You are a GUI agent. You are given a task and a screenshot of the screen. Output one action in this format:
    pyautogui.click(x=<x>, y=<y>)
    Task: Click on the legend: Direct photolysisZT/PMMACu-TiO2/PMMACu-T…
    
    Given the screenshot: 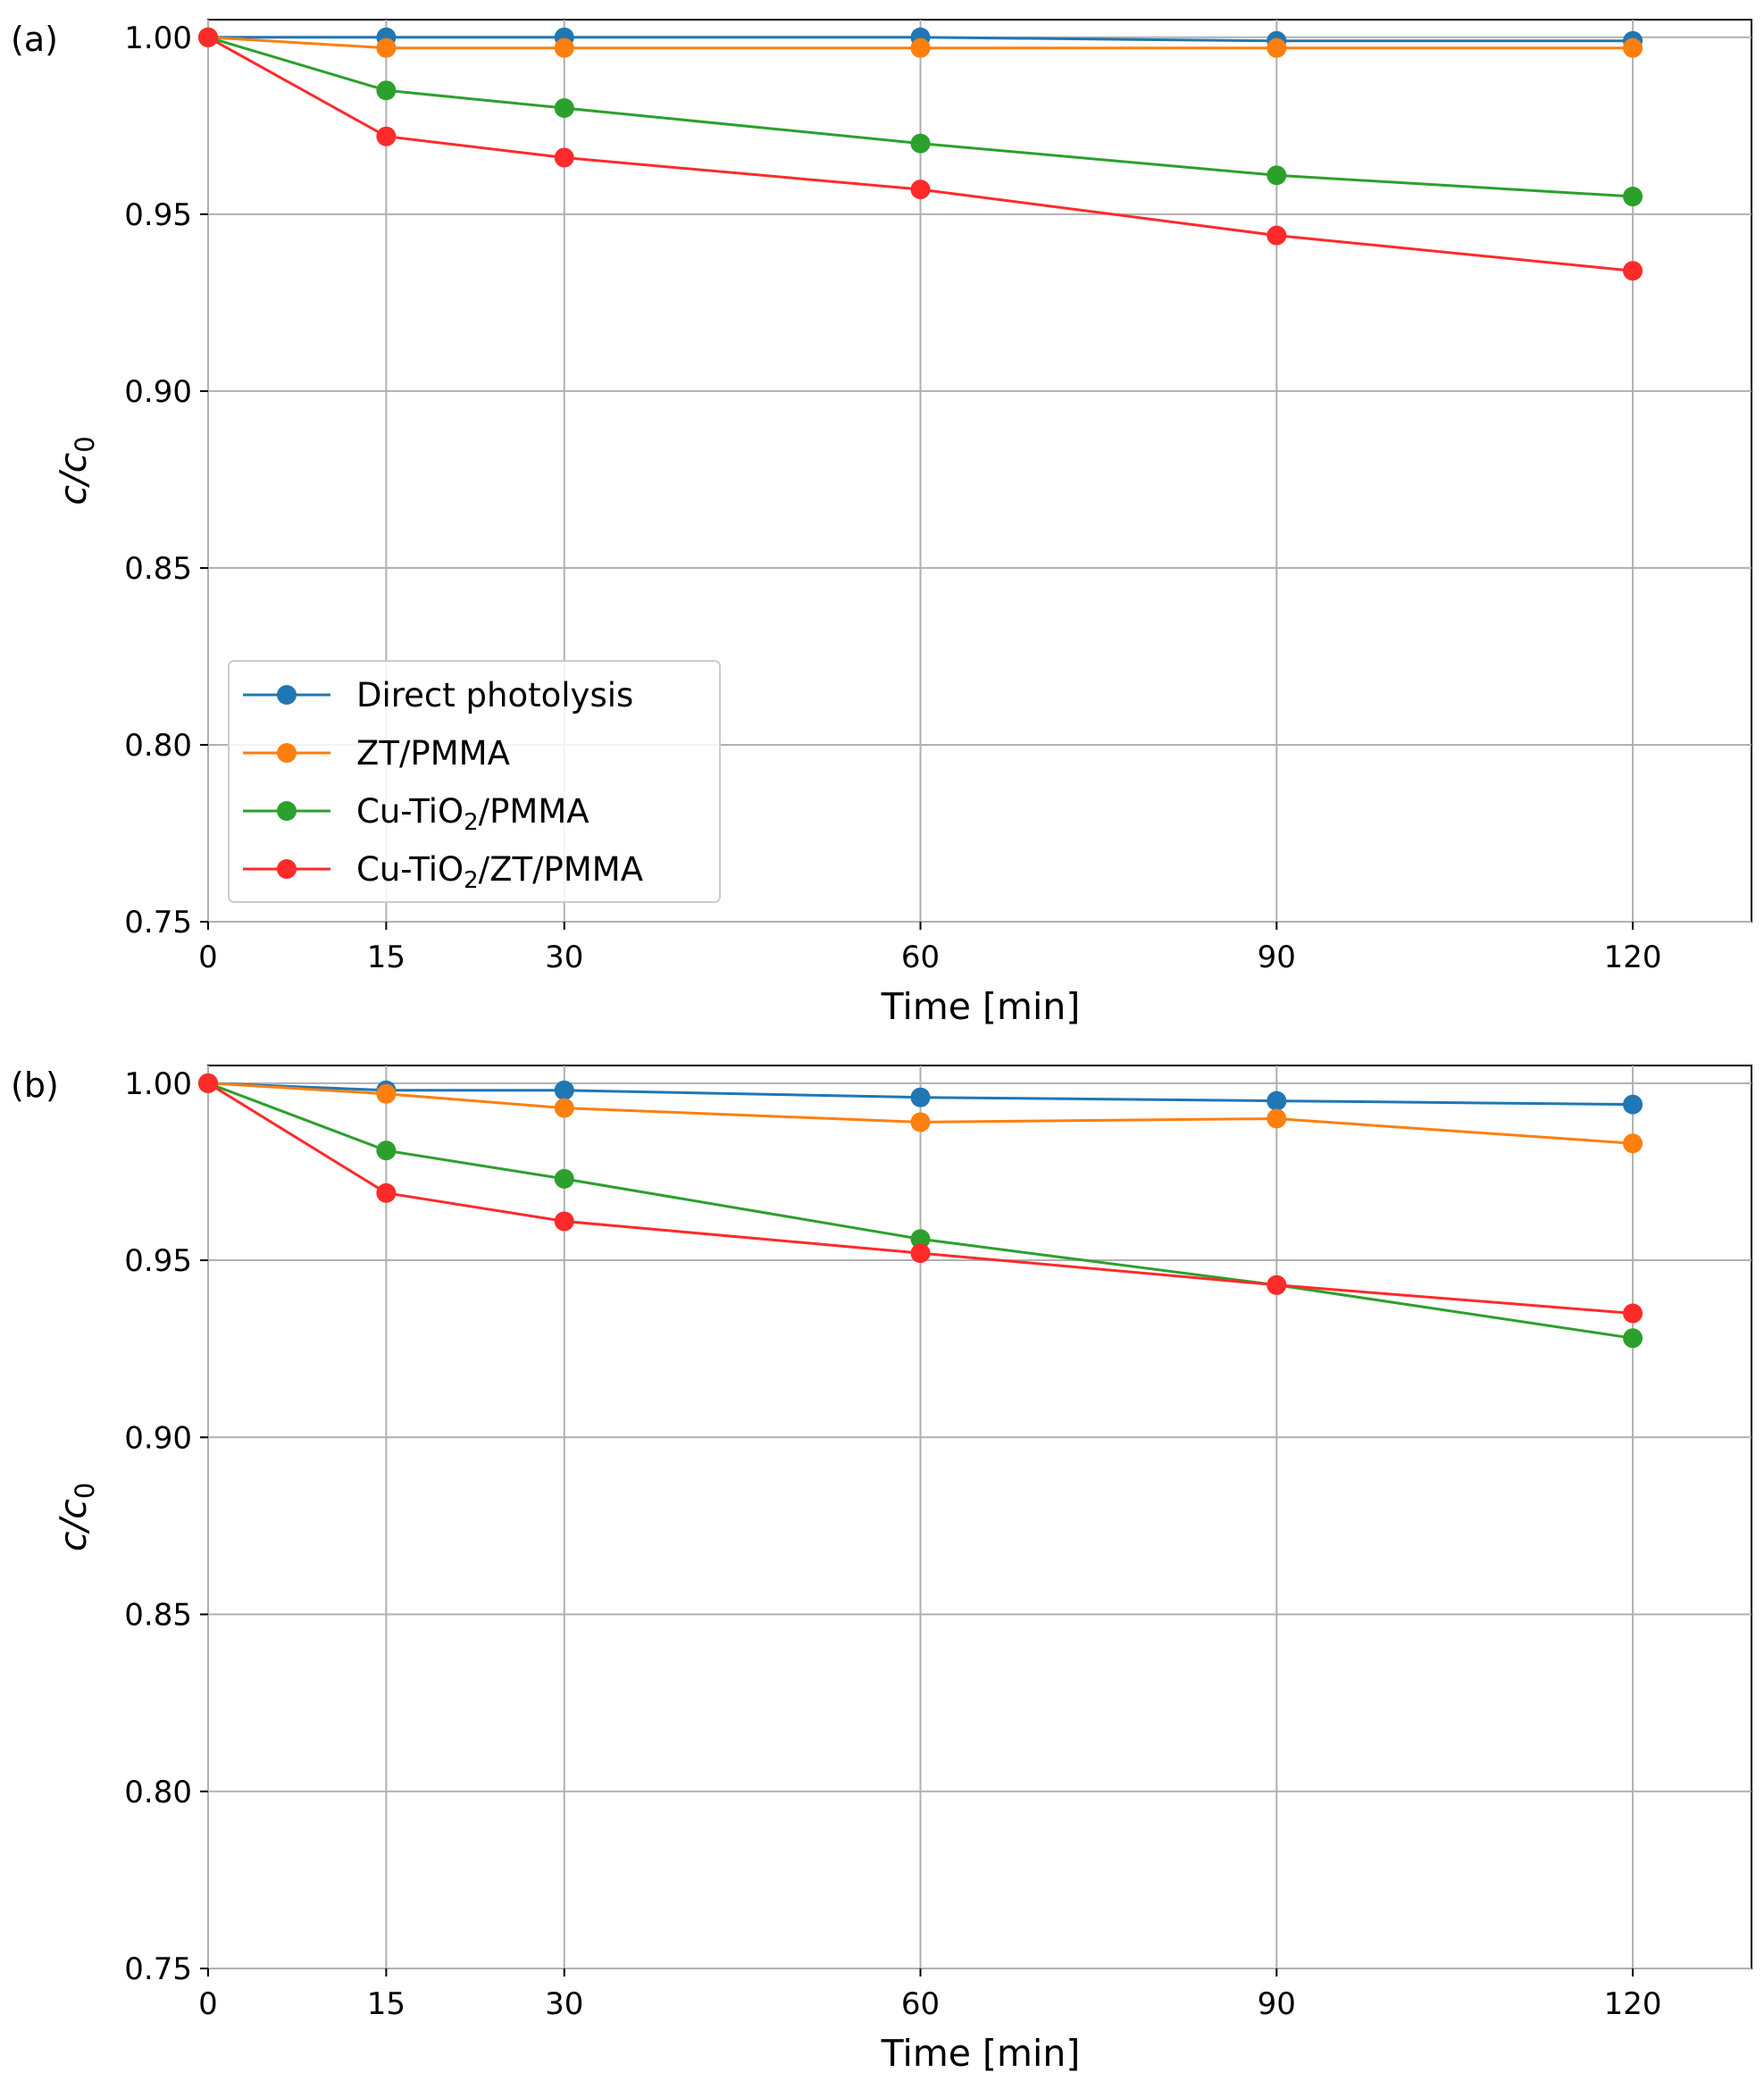 What is the action you would take?
    pyautogui.click(x=474, y=781)
    